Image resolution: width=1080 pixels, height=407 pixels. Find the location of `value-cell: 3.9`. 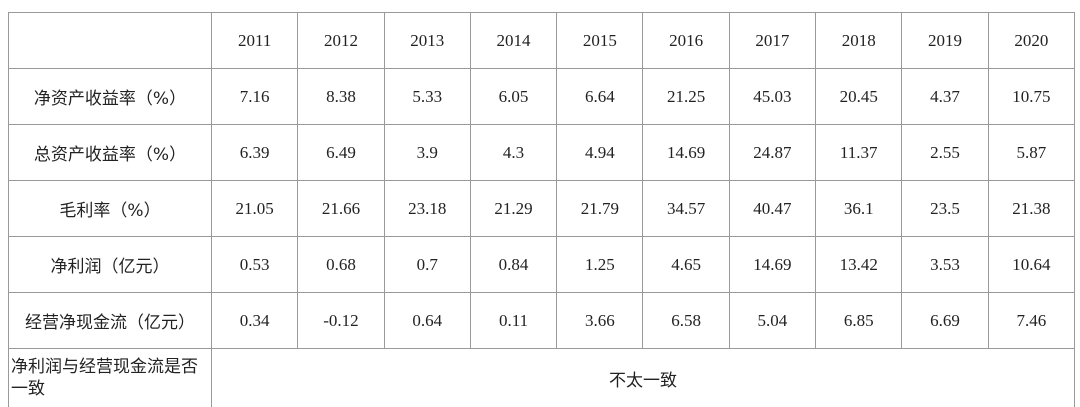

value-cell: 3.9 is located at coordinates (427, 152).